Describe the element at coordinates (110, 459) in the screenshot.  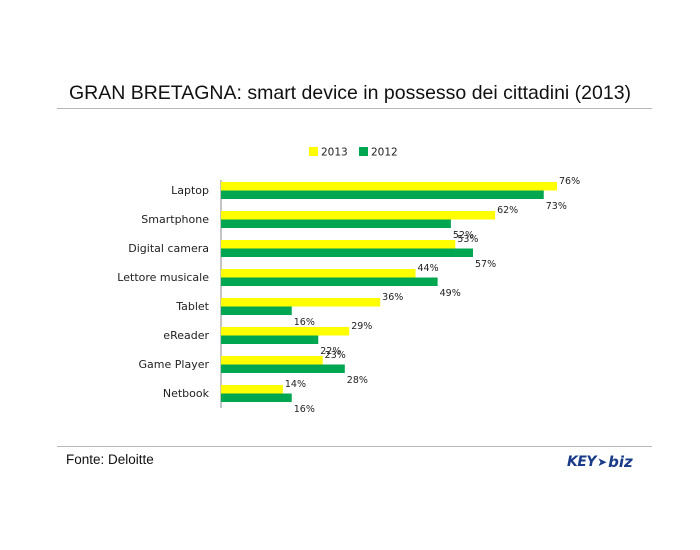
I see `source-note: Fonte: Deloitte` at that location.